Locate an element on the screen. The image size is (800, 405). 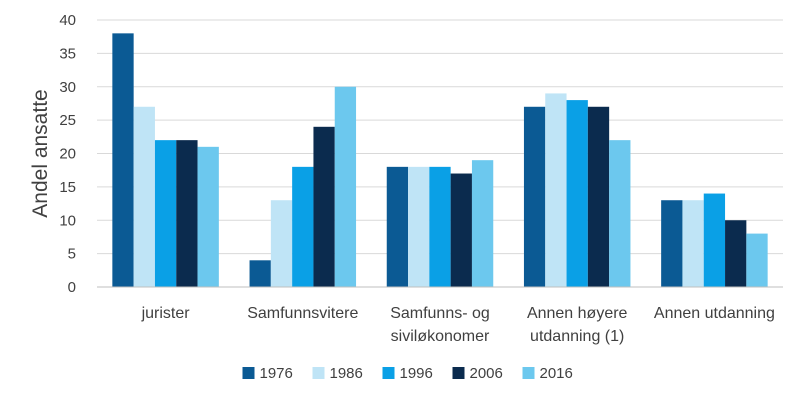
x-category-label: jurister is located at coordinates (166, 313).